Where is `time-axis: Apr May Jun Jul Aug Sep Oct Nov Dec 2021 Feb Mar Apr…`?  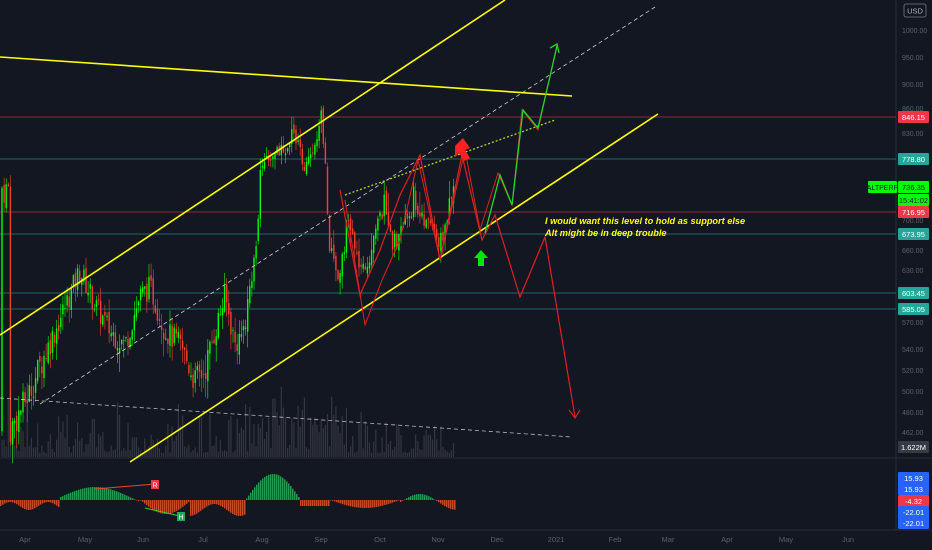
time-axis: Apr May Jun Jul Aug Sep Oct Nov Dec 2021 Feb Mar Apr… is located at coordinates (436, 539).